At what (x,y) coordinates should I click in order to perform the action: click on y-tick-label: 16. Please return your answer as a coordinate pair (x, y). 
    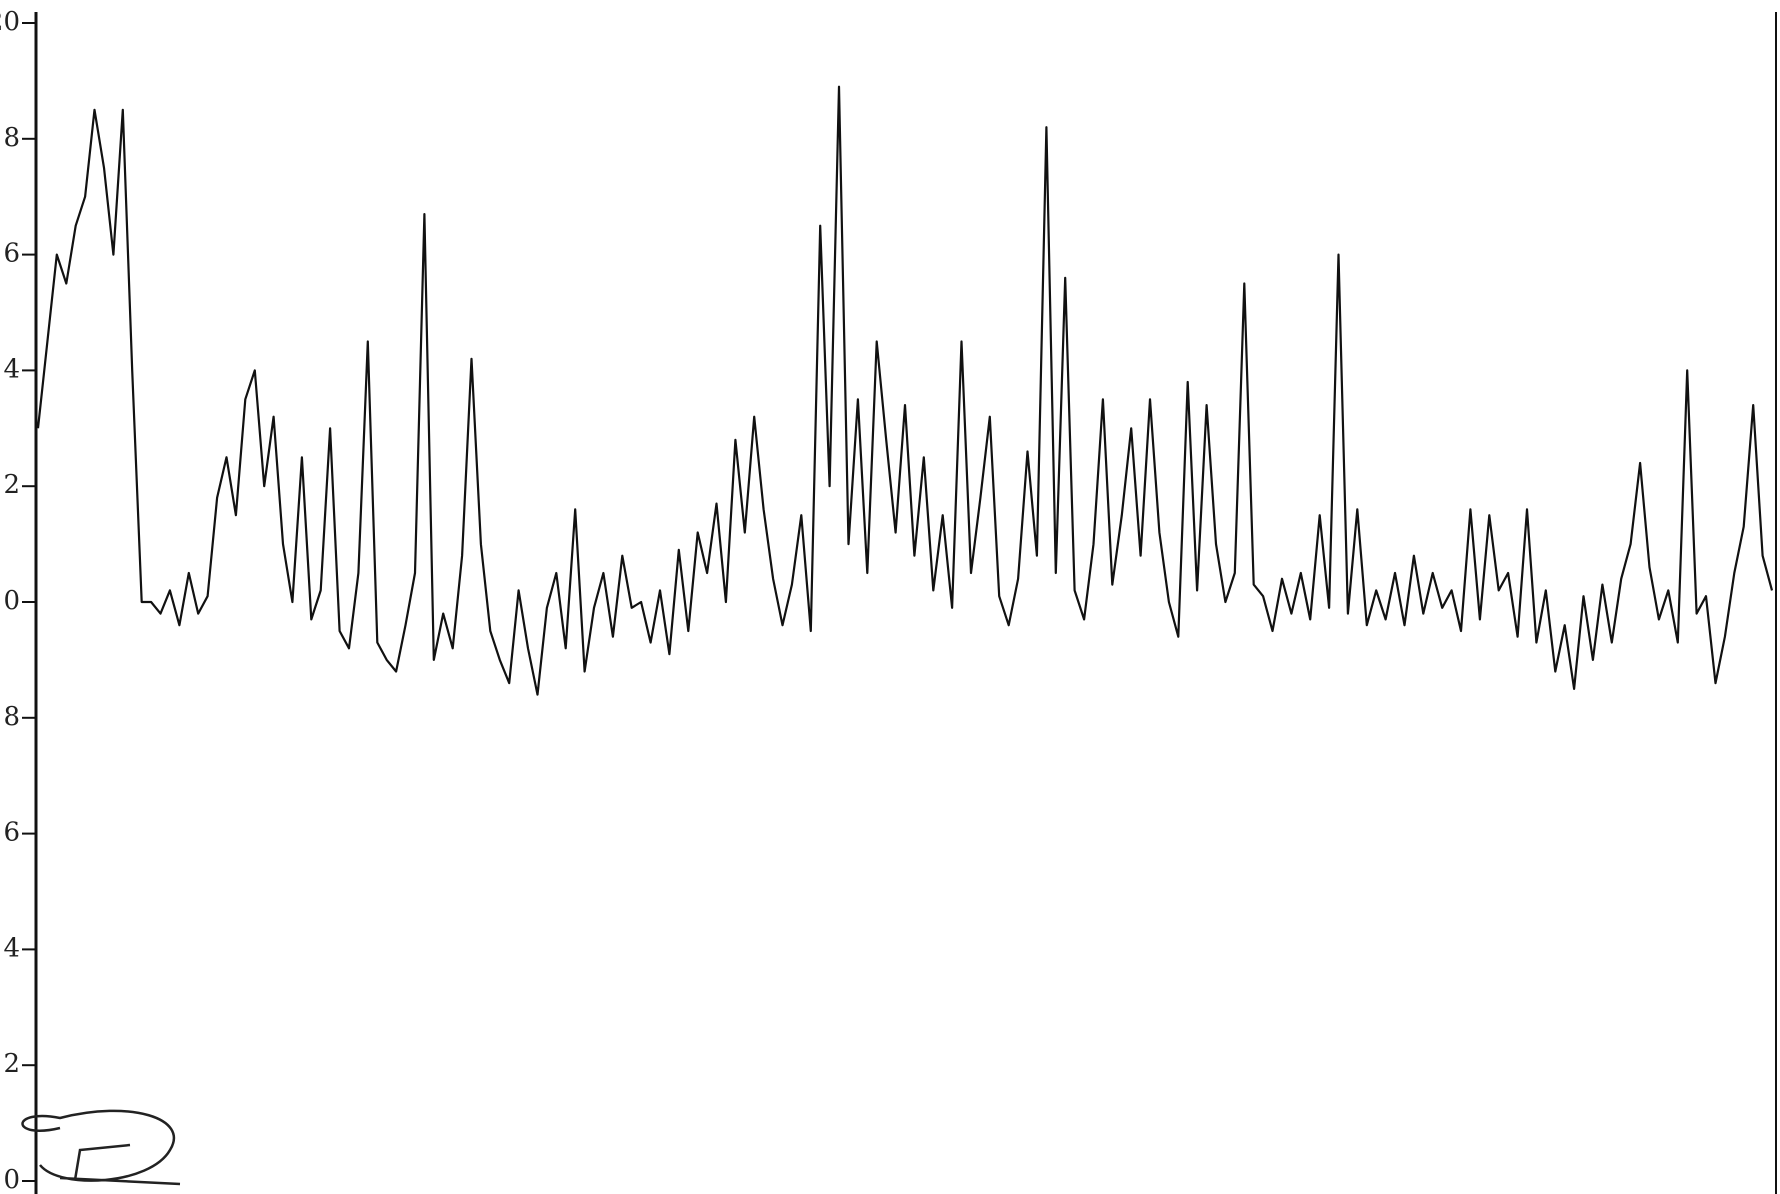
    Looking at the image, I should click on (10, 254).